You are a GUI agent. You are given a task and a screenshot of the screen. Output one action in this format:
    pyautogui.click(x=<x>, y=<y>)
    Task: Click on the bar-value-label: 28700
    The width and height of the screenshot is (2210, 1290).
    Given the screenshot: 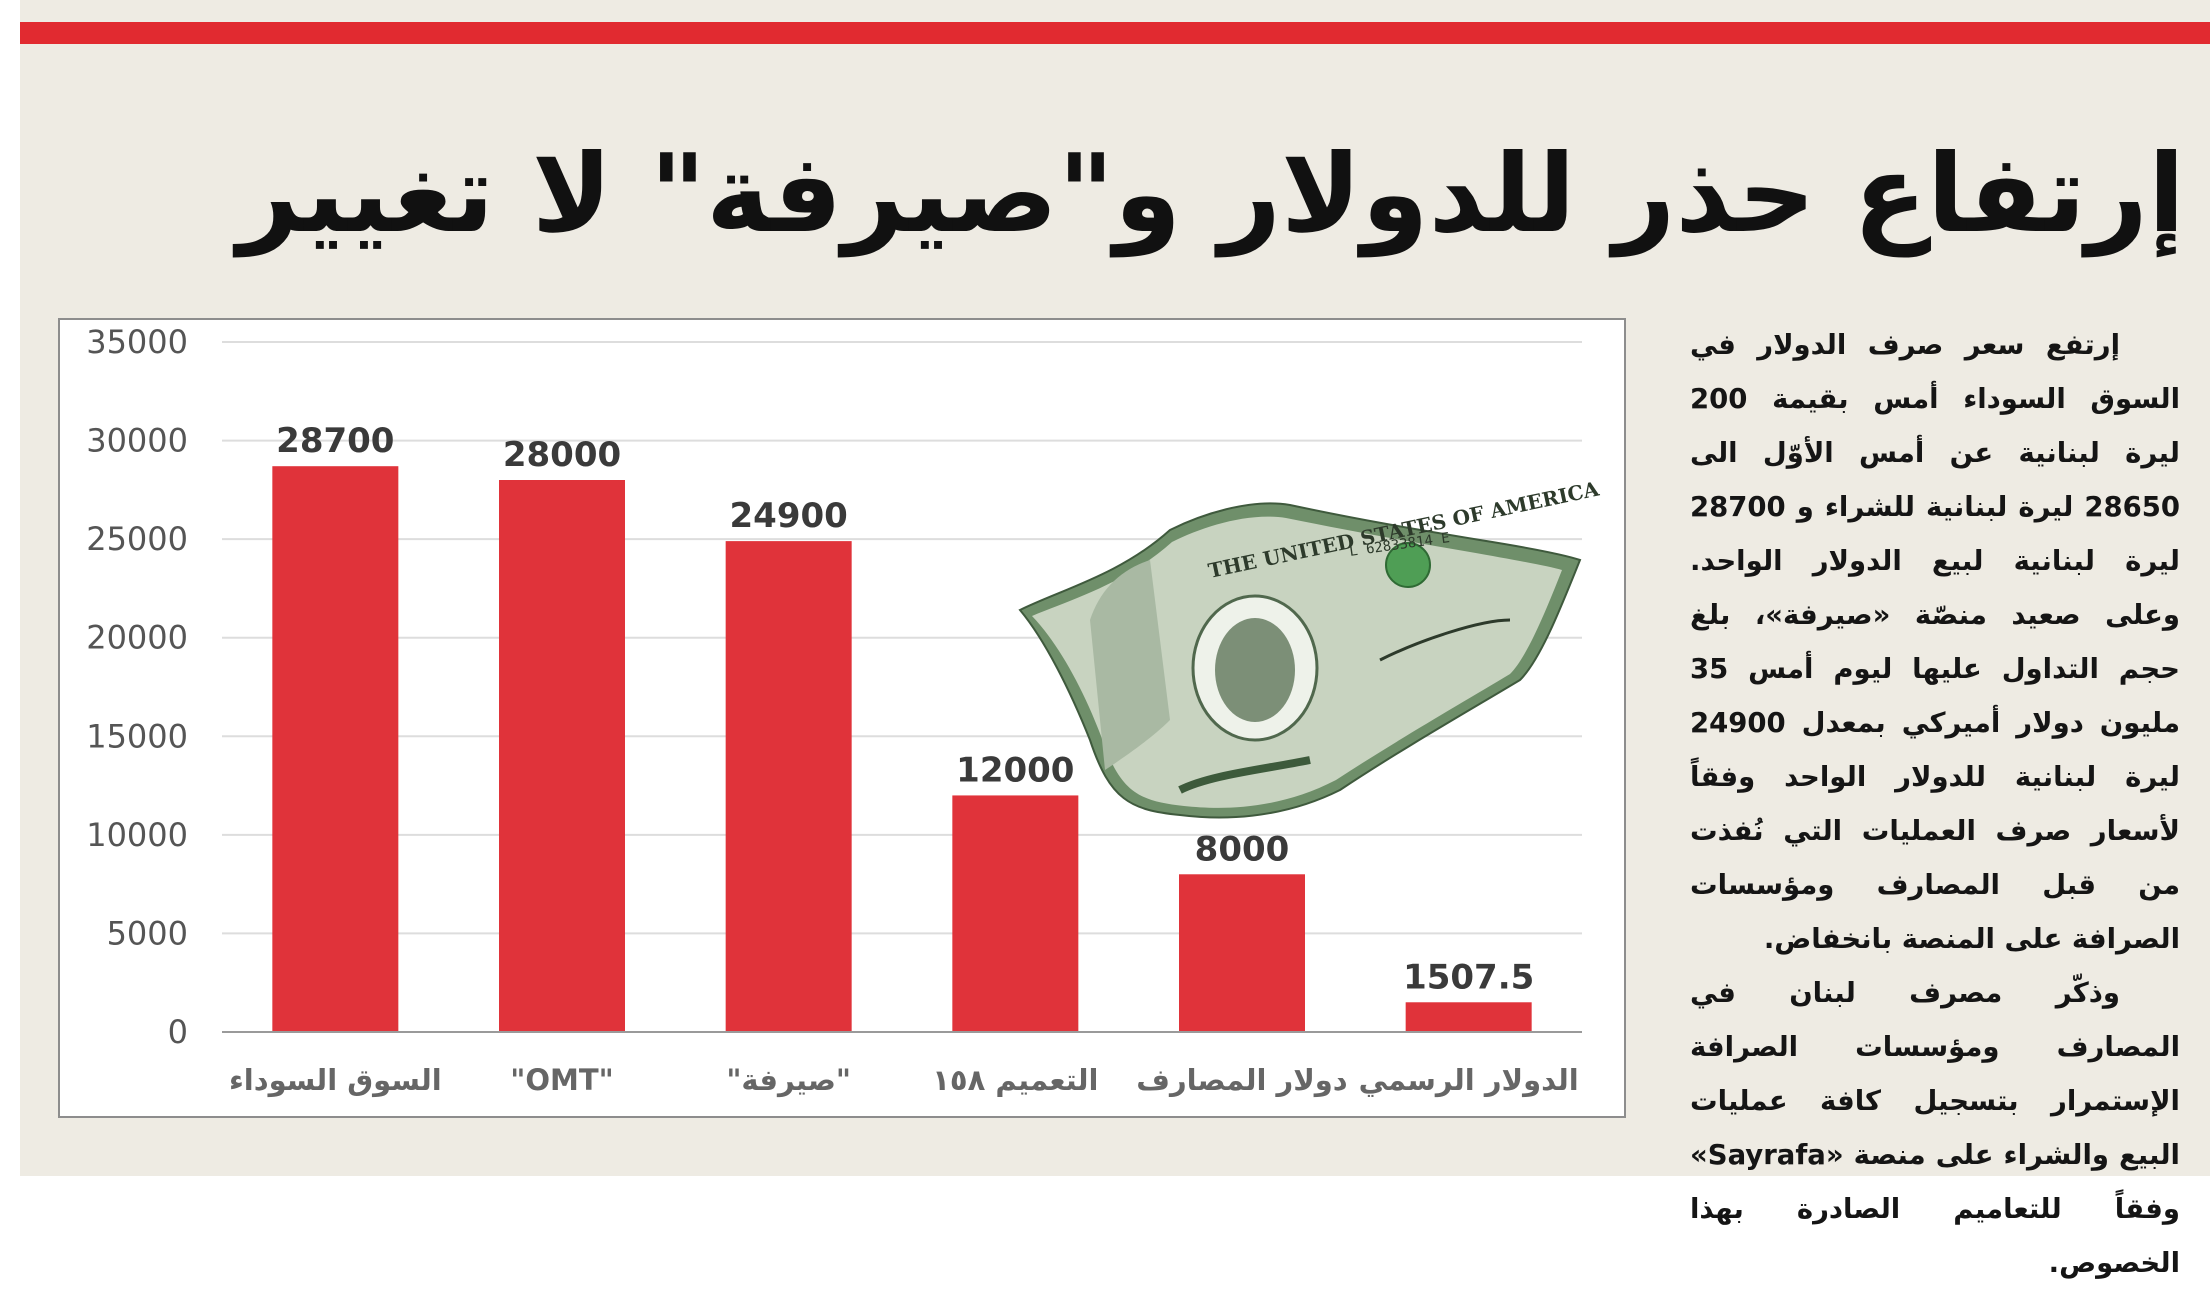 What is the action you would take?
    pyautogui.click(x=335, y=441)
    